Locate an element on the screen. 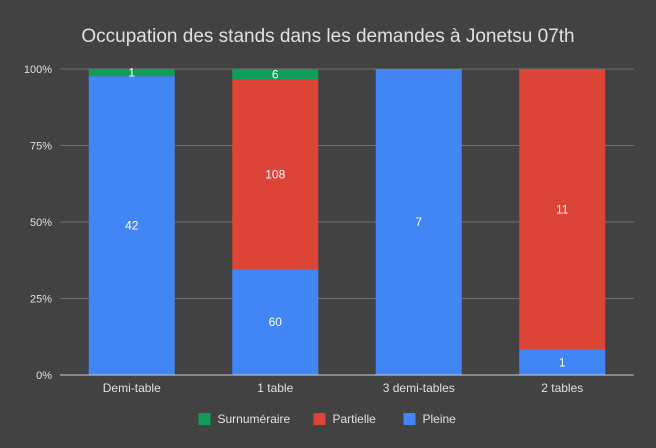  legend-label: Surnuméraire is located at coordinates (254, 419).